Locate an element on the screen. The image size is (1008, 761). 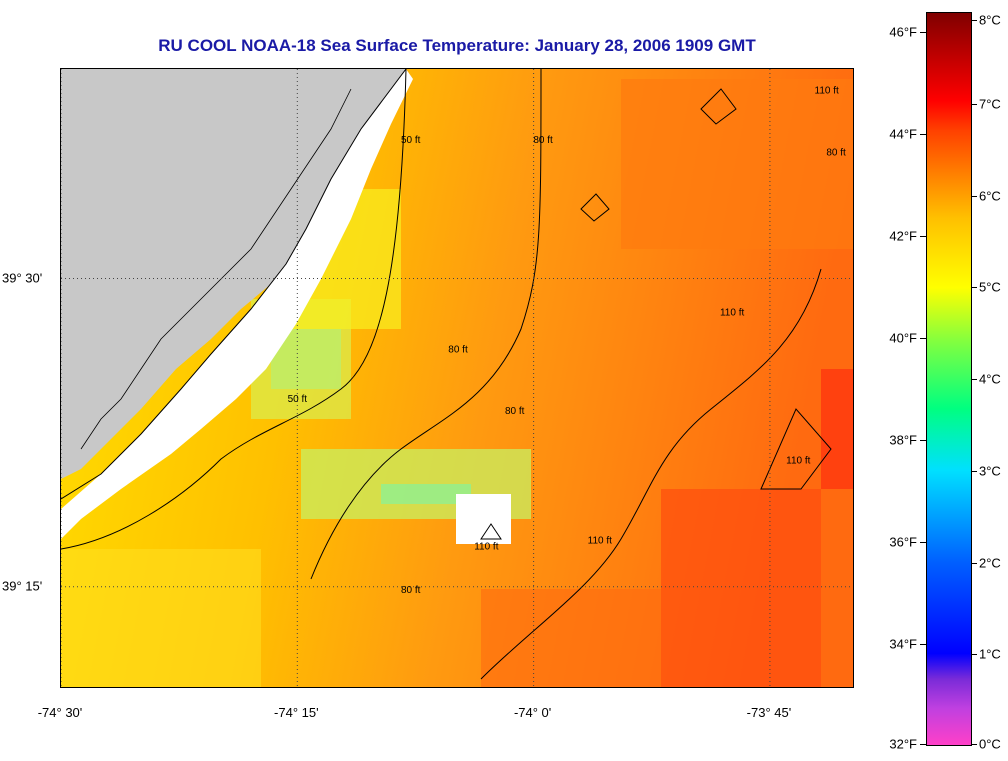
colorbar-fahrenheit-label: 36°F is located at coordinates (903, 542).